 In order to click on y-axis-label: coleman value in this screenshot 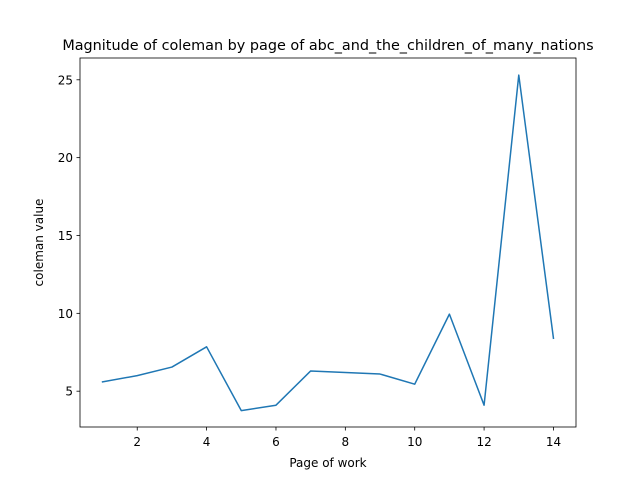, I will do `click(39, 243)`.